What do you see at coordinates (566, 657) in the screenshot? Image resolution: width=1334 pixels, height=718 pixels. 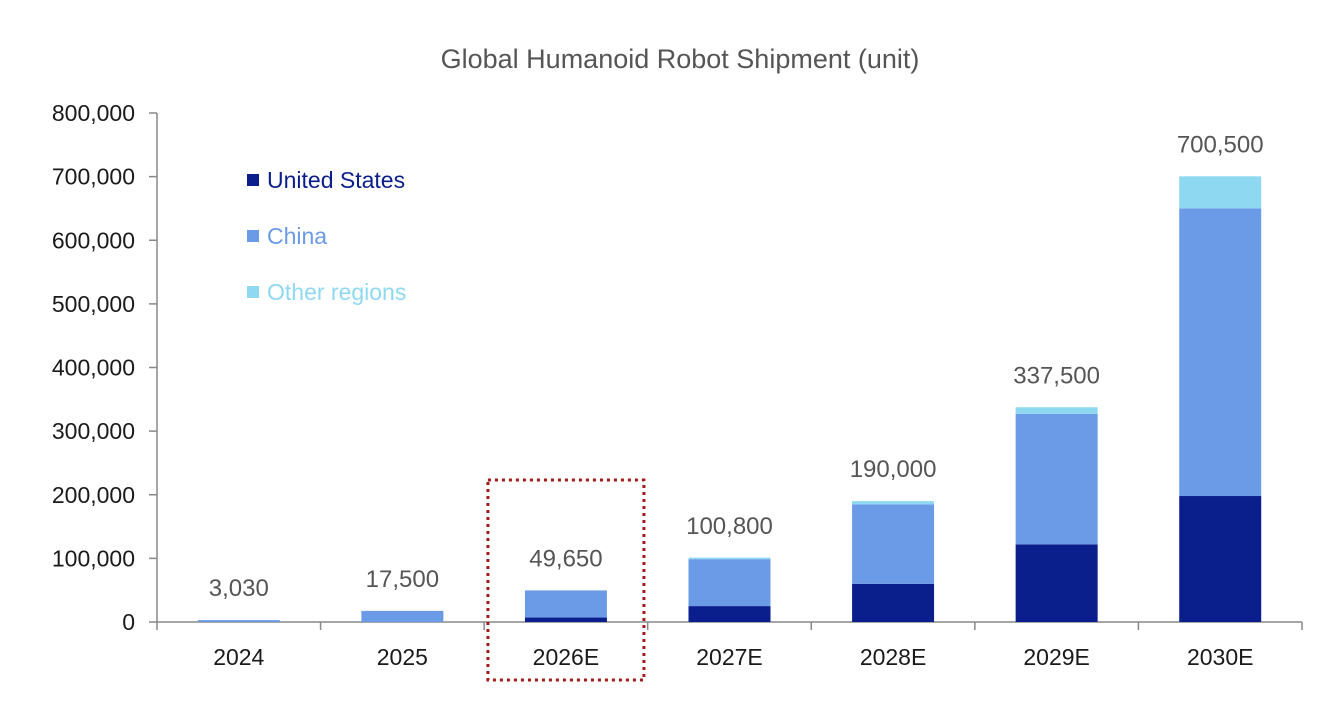 I see `x-tick-label: 2026E` at bounding box center [566, 657].